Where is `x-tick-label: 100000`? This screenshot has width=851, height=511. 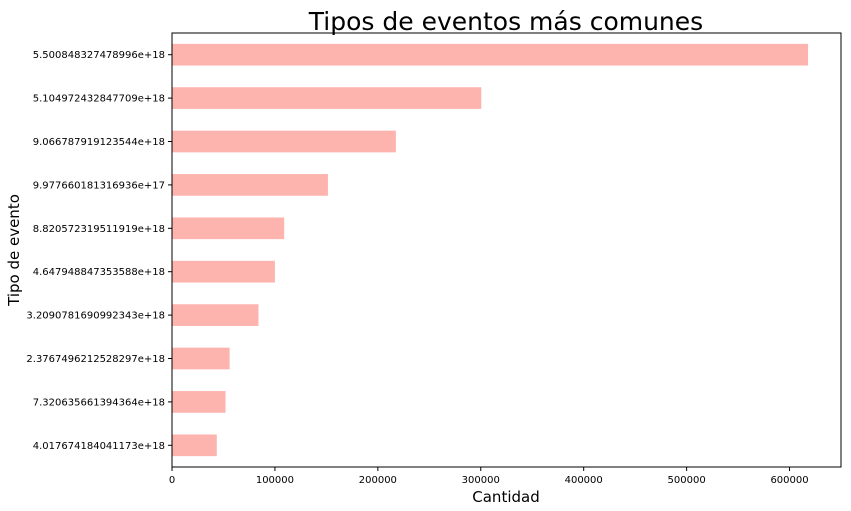 x-tick-label: 100000 is located at coordinates (275, 480).